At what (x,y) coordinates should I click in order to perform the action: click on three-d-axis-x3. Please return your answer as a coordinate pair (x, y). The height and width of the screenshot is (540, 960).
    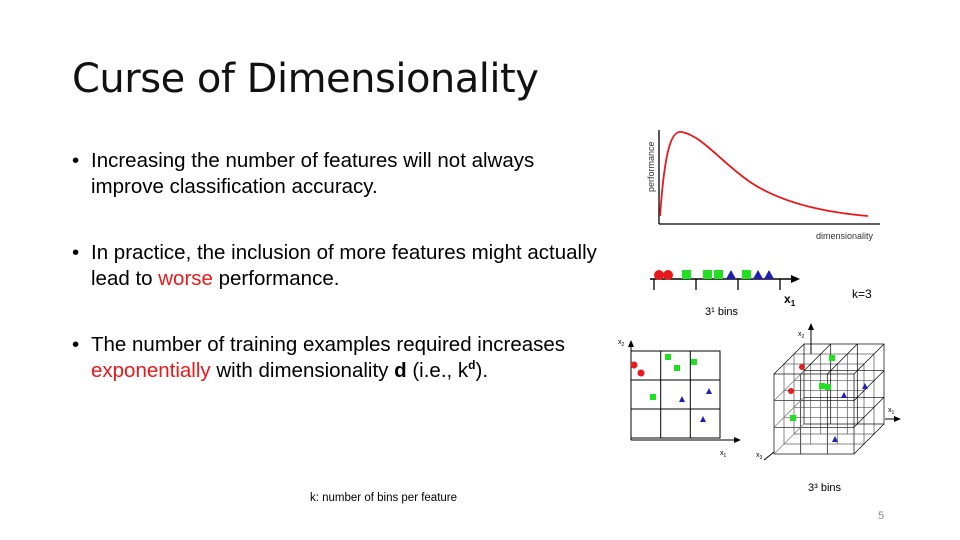
    Looking at the image, I should click on (769, 456).